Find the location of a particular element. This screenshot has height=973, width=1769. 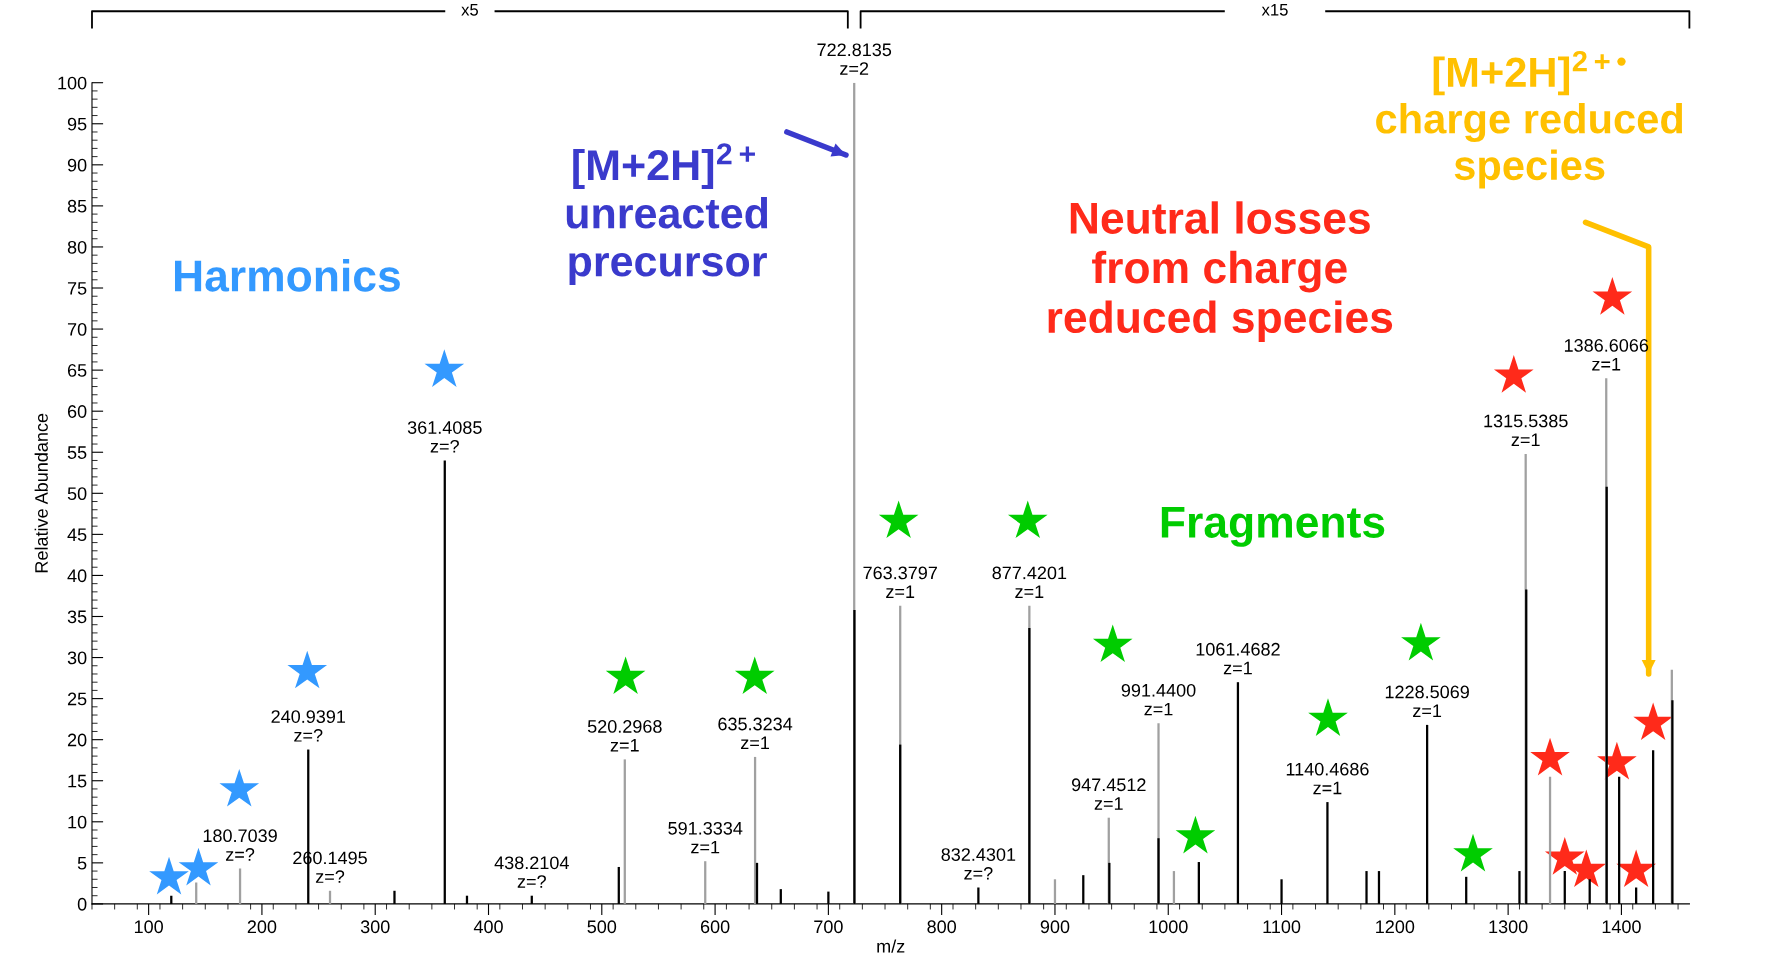

annotation: Neutral losses from charge reduced species is located at coordinates (1220, 271).